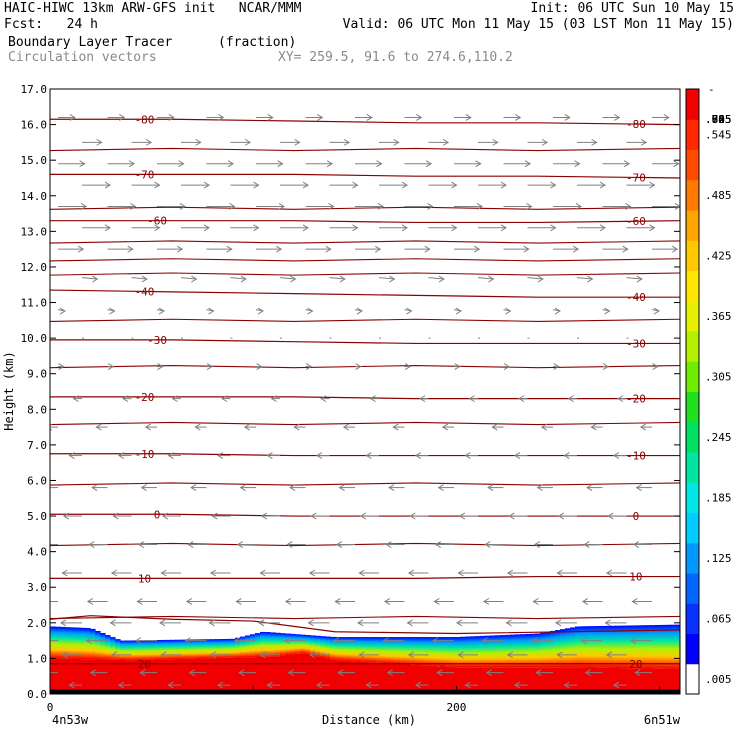  I want to click on y-tick-label: 11.0, so click(34, 303).